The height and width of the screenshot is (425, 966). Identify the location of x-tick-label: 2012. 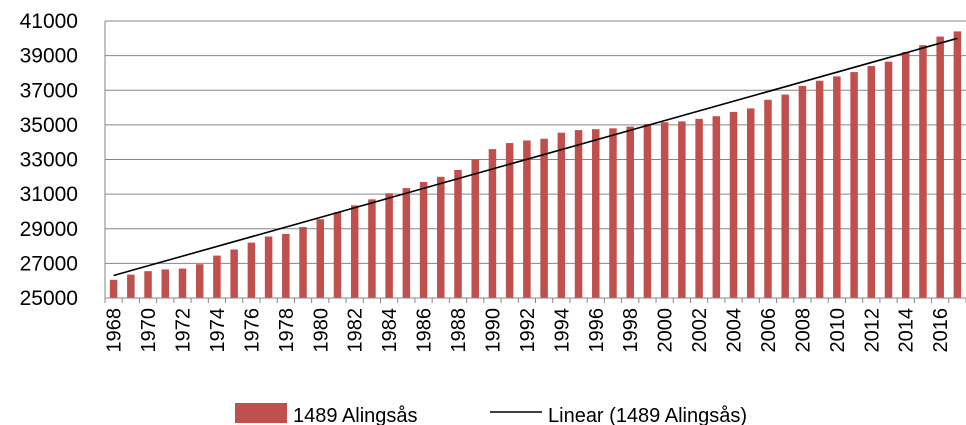
(872, 330).